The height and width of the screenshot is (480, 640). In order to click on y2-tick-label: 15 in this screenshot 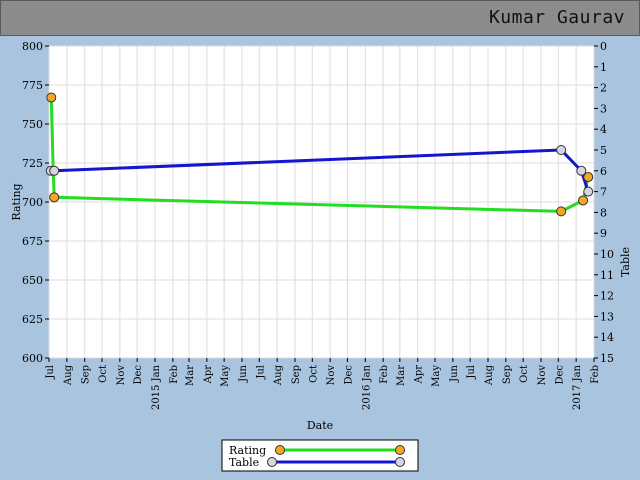, I will do `click(607, 358)`.